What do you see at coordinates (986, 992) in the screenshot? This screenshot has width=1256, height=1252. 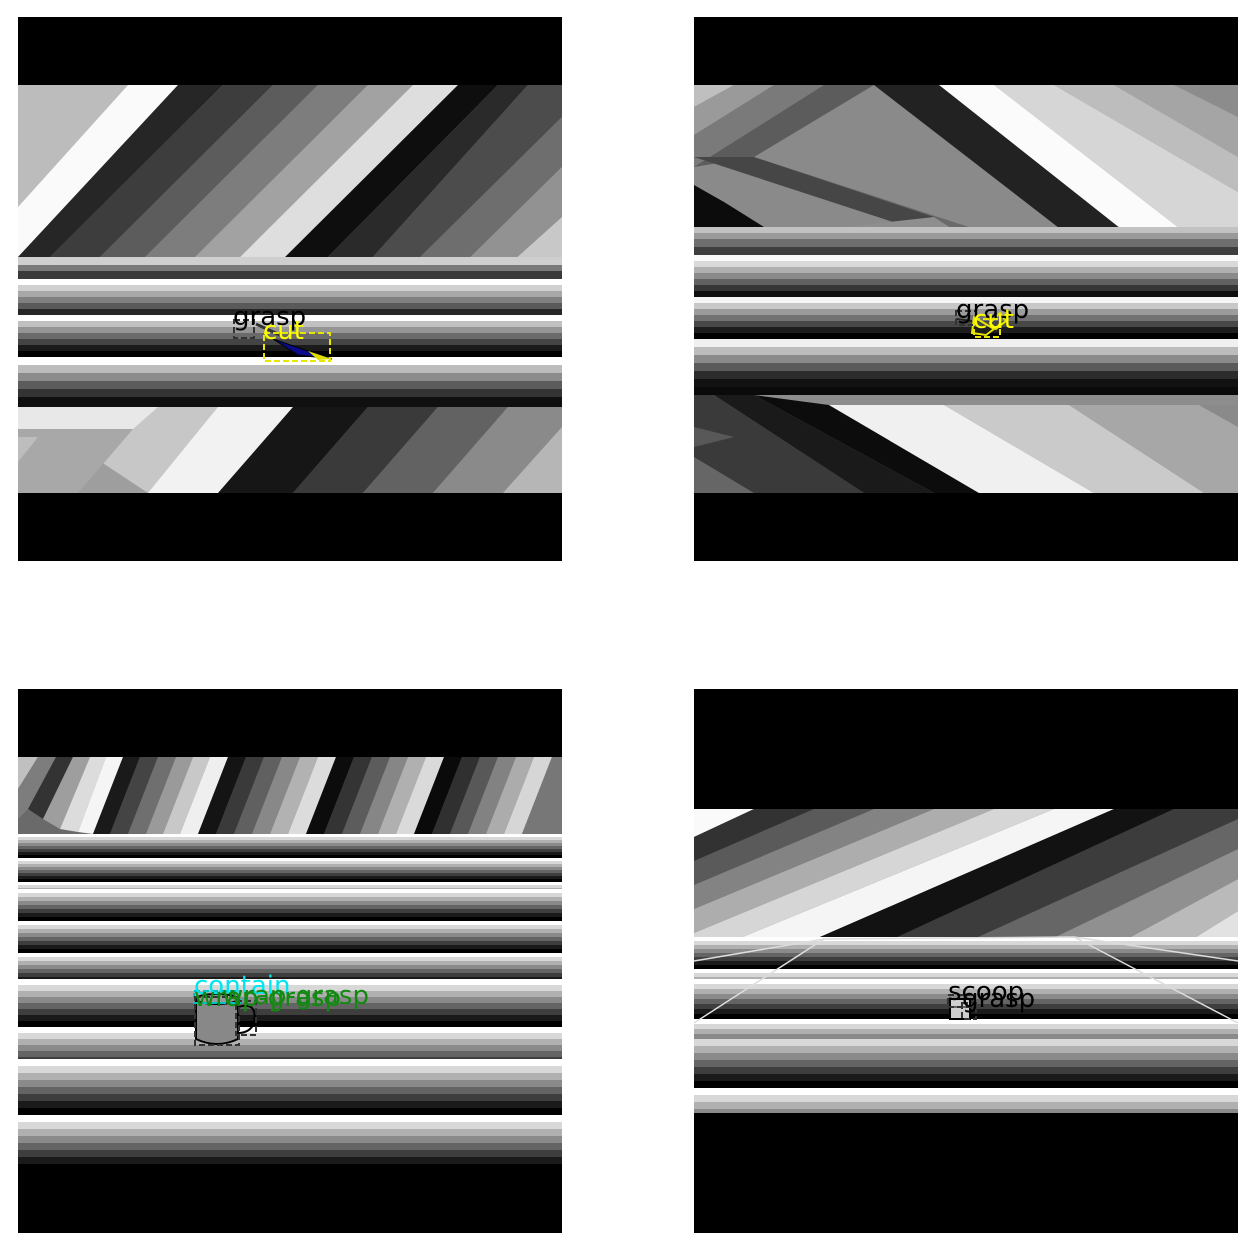 I see `affordance-label-scoop: scoop` at bounding box center [986, 992].